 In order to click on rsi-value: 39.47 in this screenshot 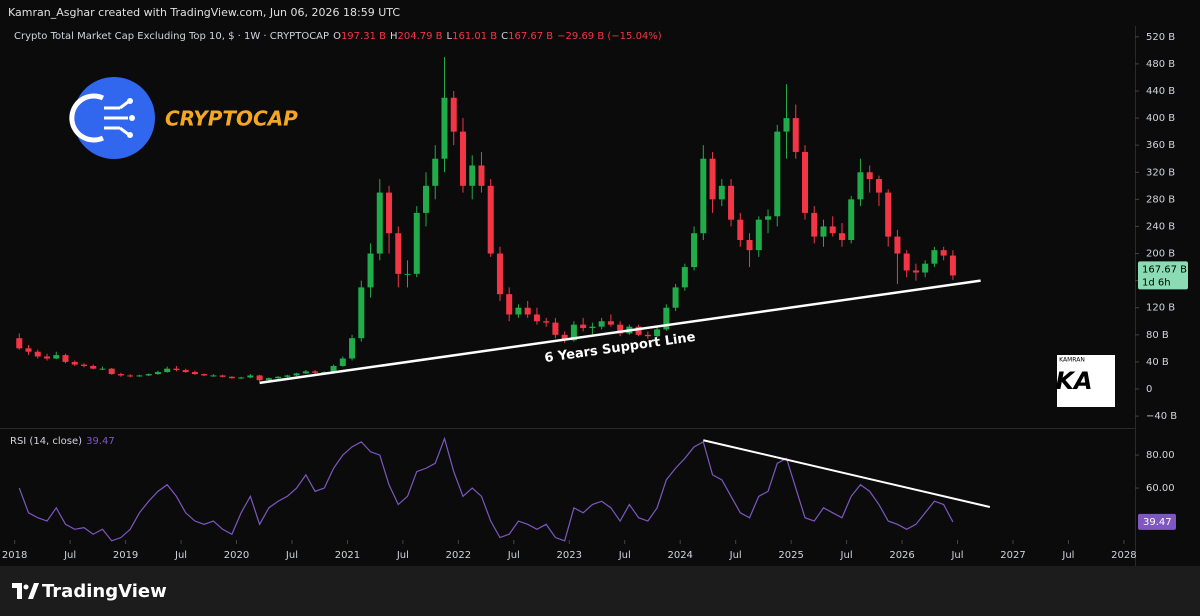, I will do `click(100, 441)`.